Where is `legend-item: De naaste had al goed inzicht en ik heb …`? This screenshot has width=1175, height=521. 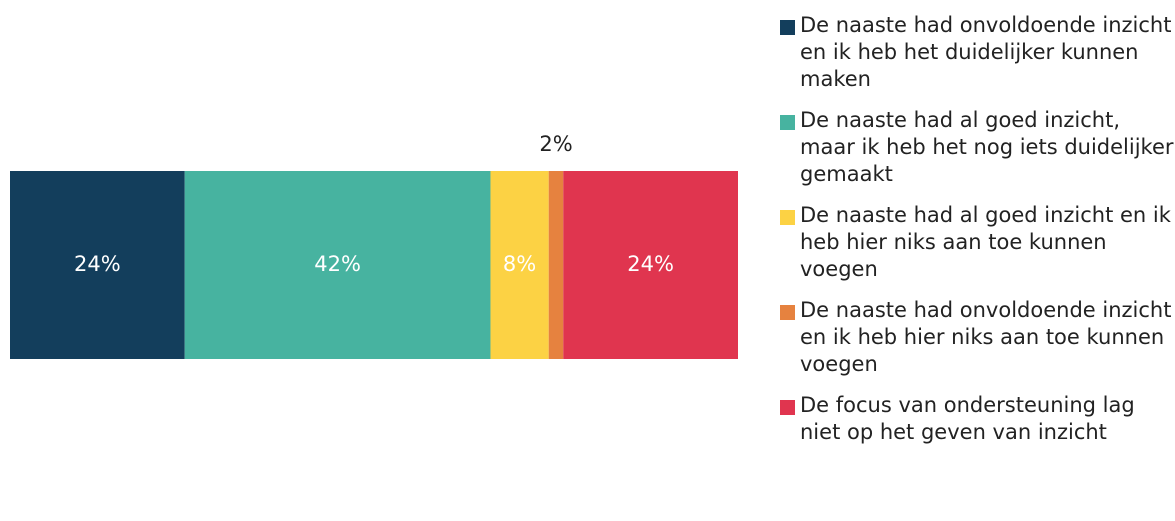 legend-item: De naaste had al goed inzicht en ik heb … is located at coordinates (977, 242).